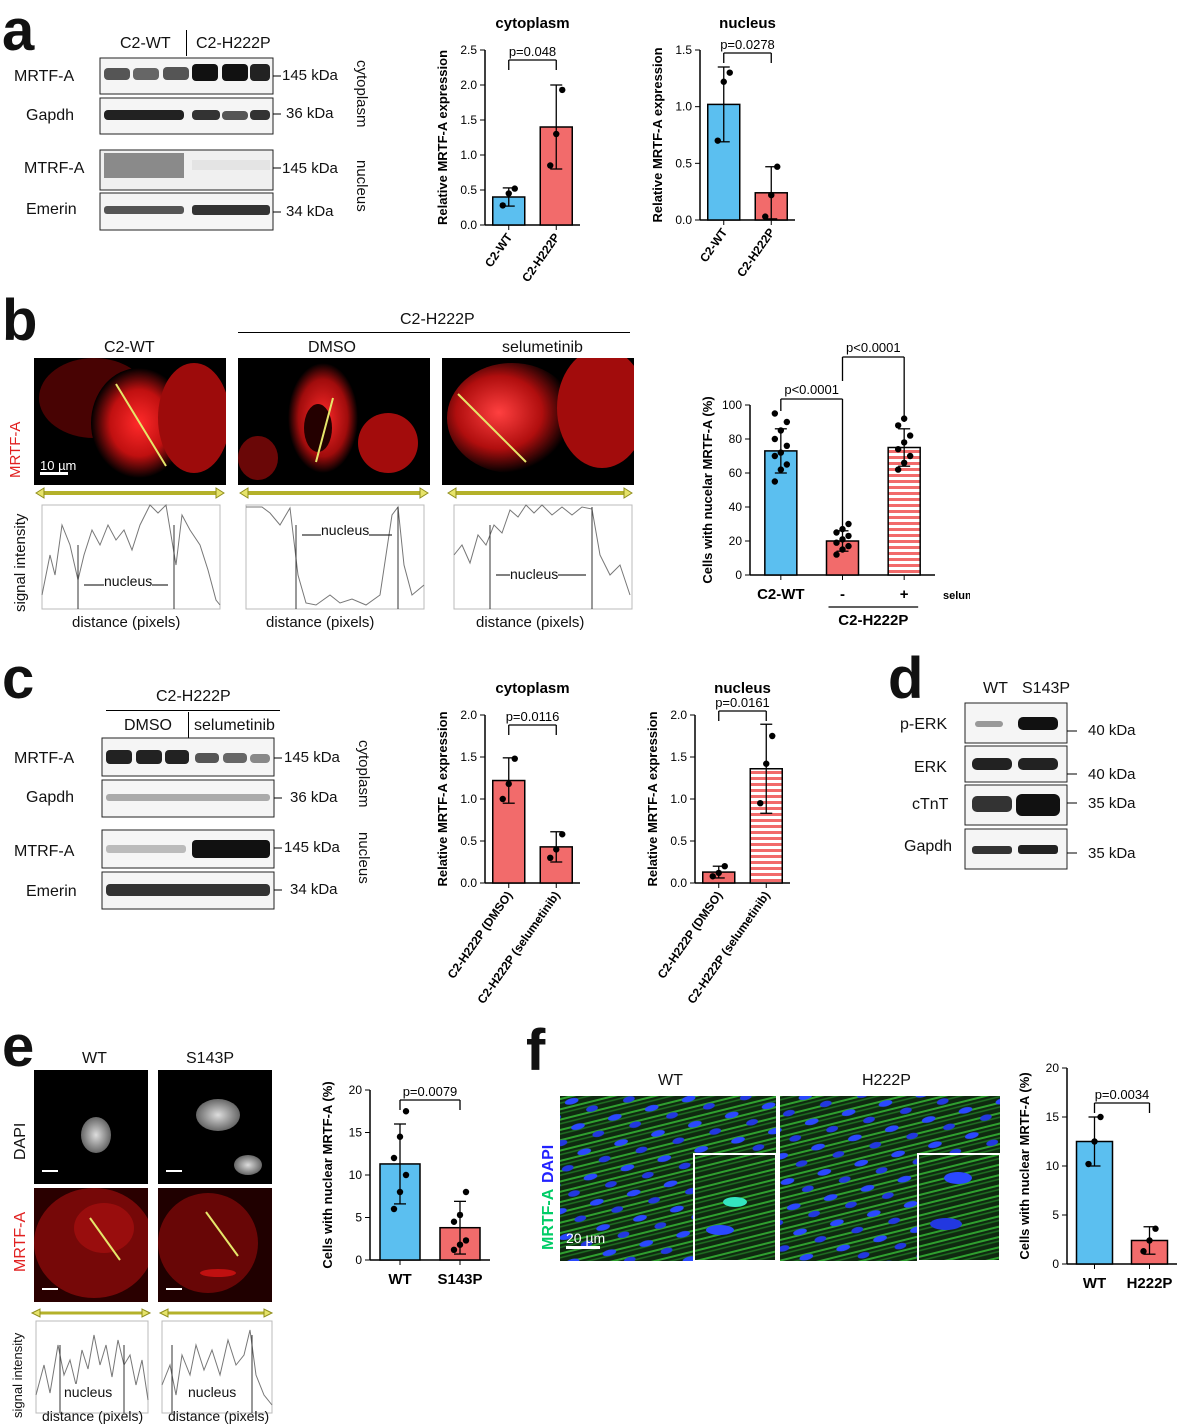 This screenshot has height=1425, width=1200. I want to click on panel-label-f: f, so click(536, 1050).